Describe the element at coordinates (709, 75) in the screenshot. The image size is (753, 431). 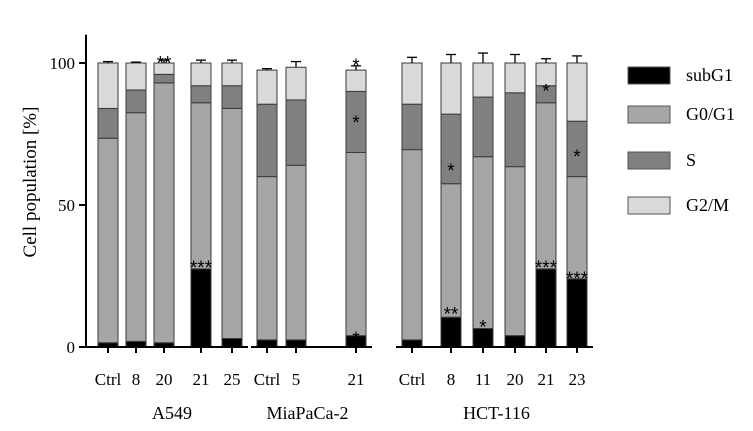
I see `legend-label: subG1` at that location.